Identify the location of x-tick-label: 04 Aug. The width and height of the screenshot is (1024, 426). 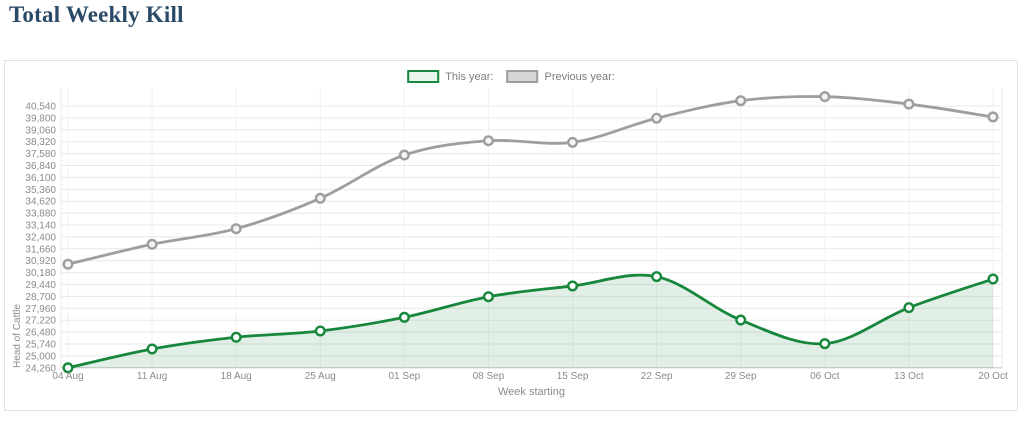
(67, 376).